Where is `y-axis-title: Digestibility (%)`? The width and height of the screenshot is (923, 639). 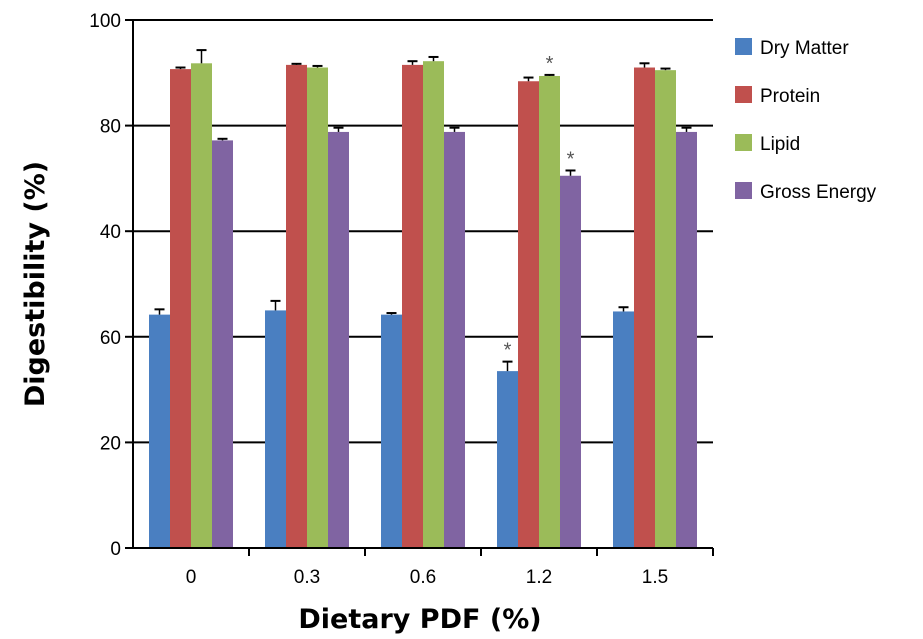 y-axis-title: Digestibility (%) is located at coordinates (35, 284).